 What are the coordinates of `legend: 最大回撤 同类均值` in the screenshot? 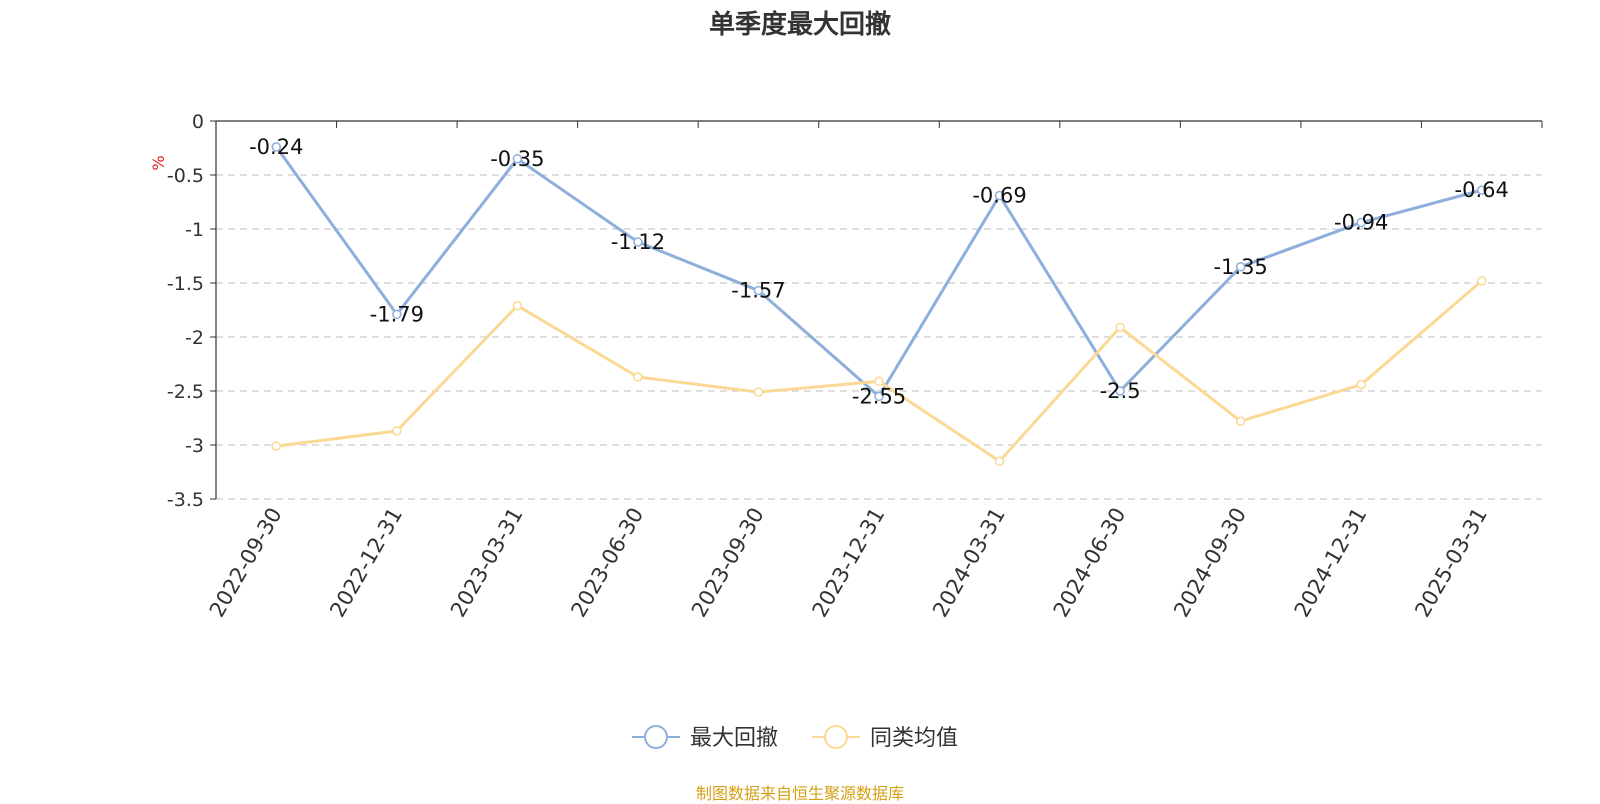 It's located at (795, 738).